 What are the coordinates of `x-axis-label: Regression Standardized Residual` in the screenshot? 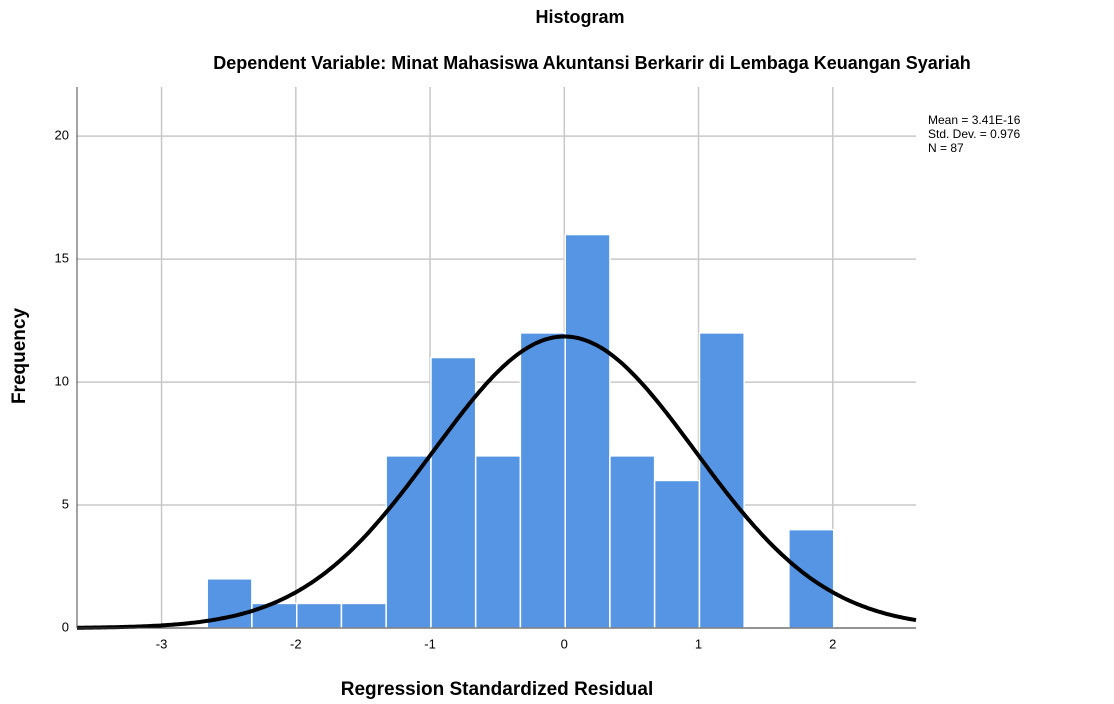 It's located at (497, 689).